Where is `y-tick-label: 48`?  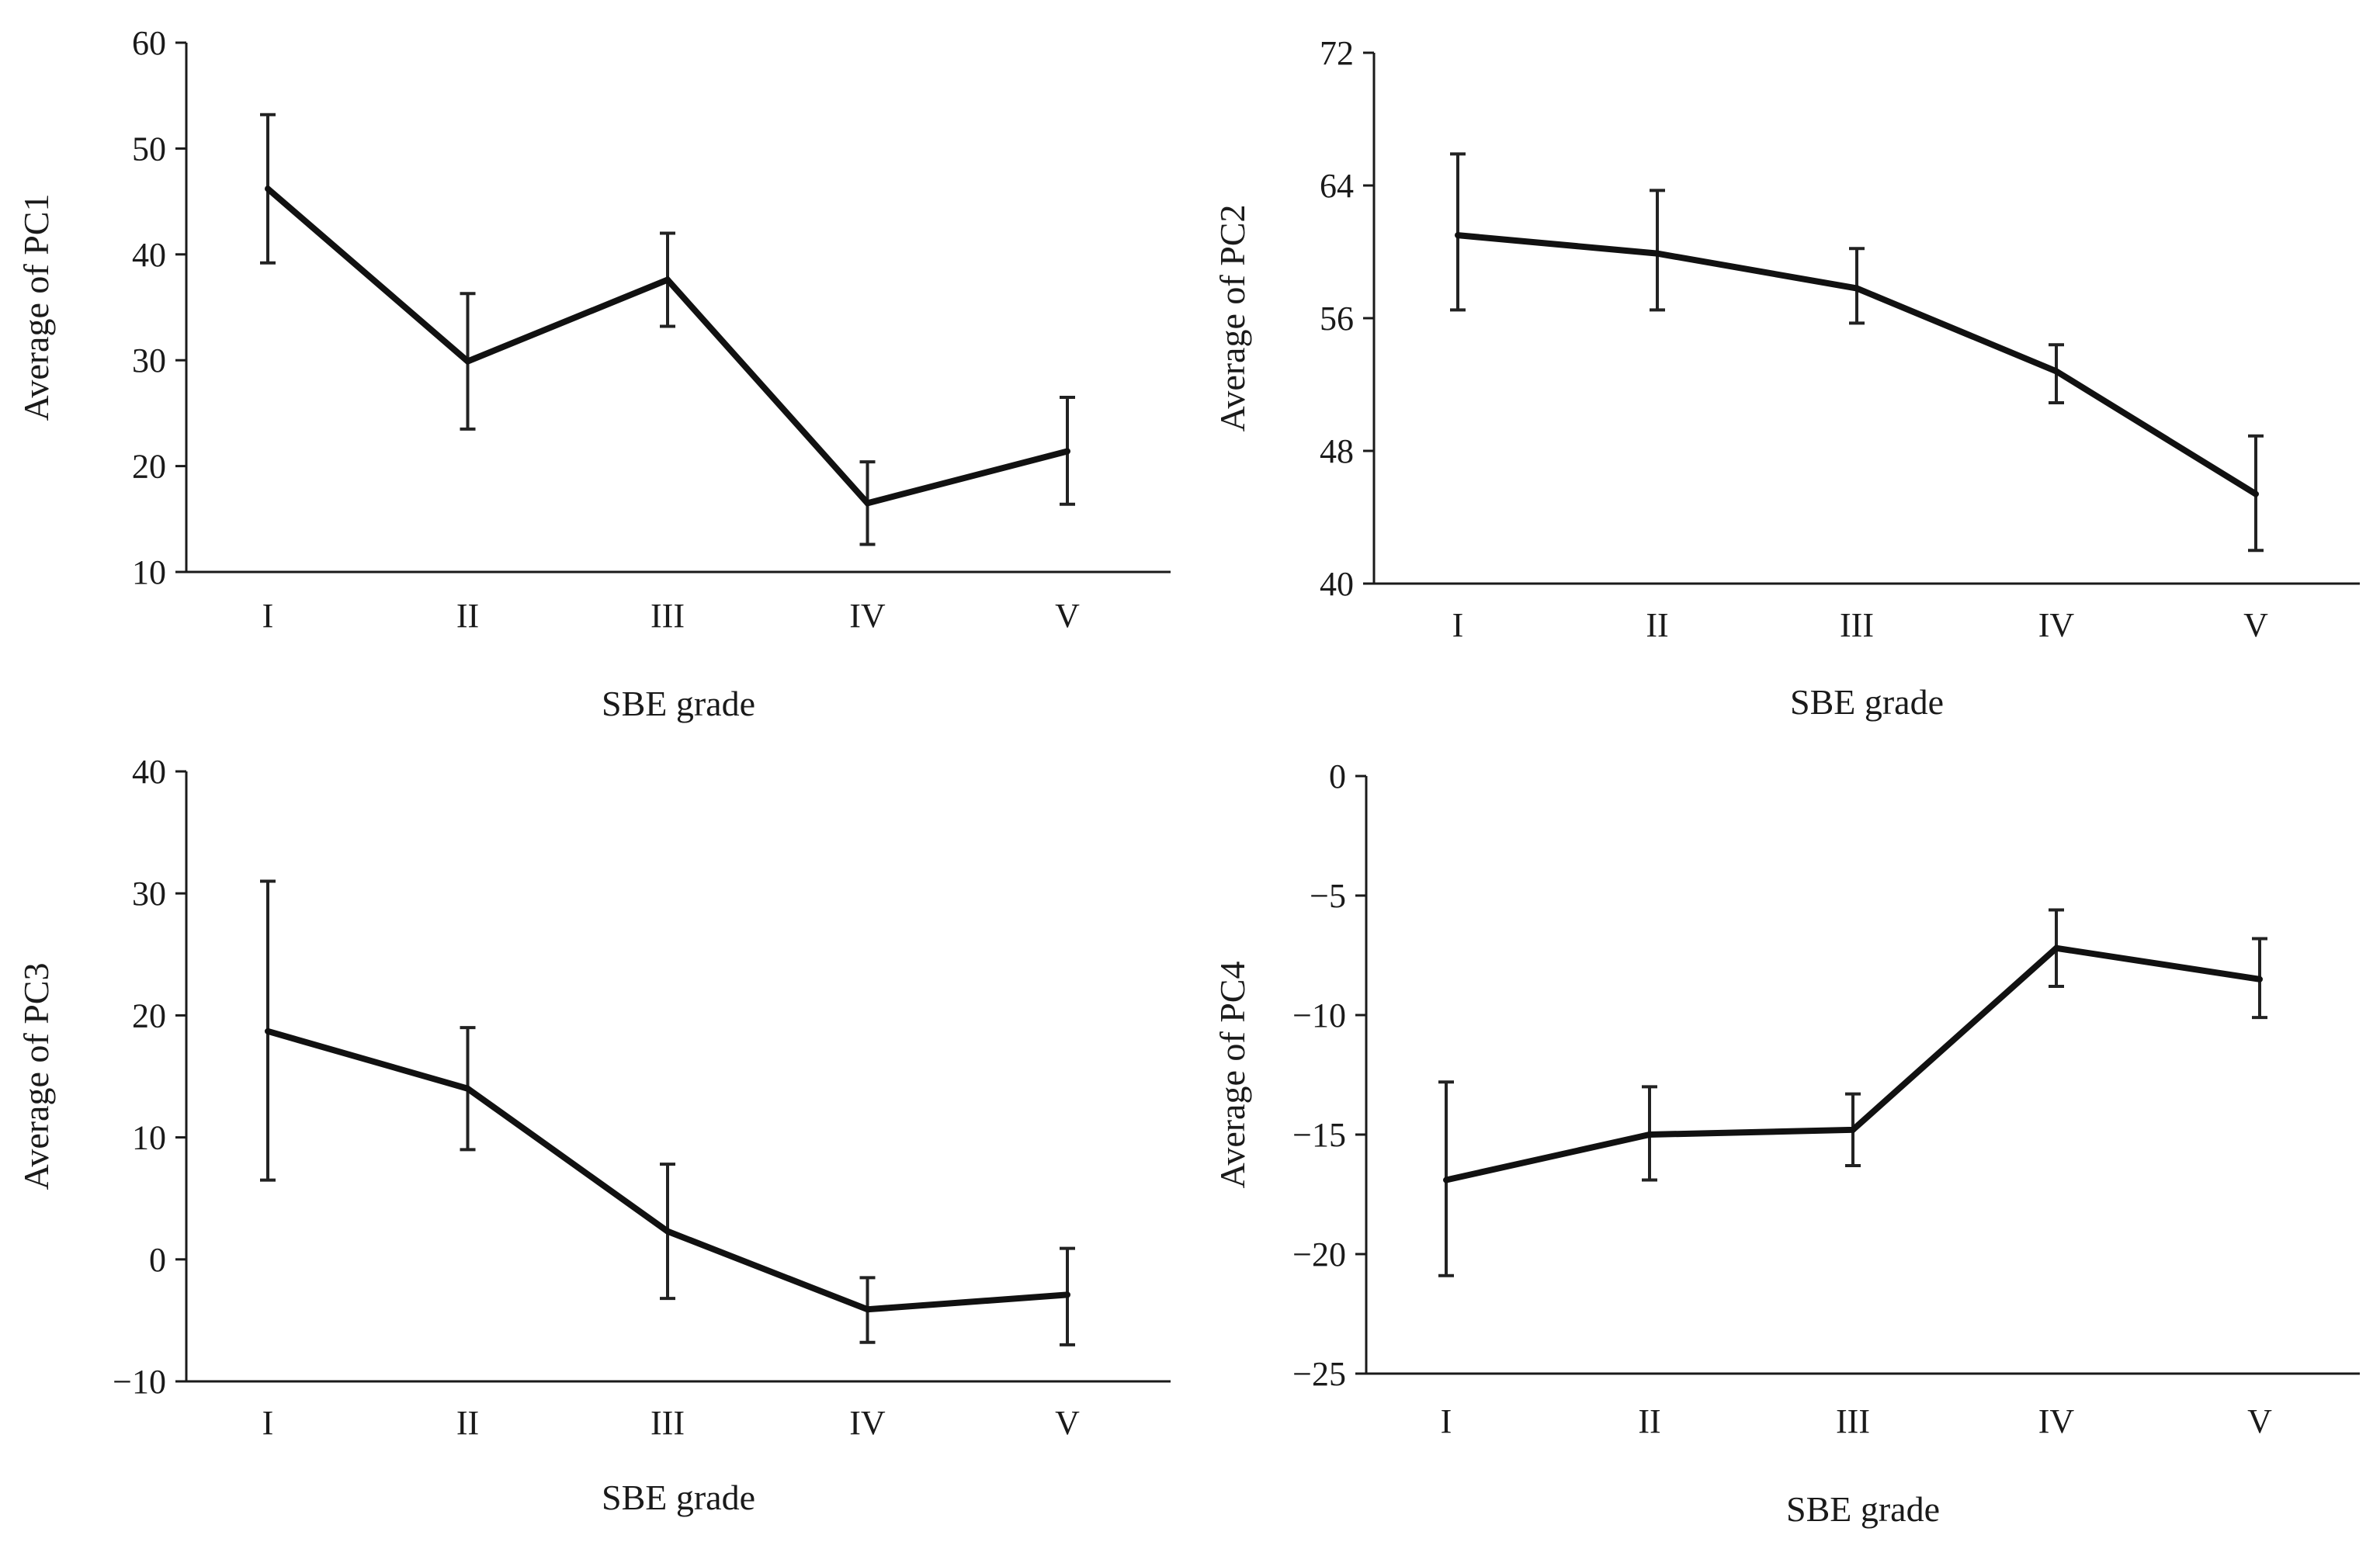
y-tick-label: 48 is located at coordinates (1337, 451).